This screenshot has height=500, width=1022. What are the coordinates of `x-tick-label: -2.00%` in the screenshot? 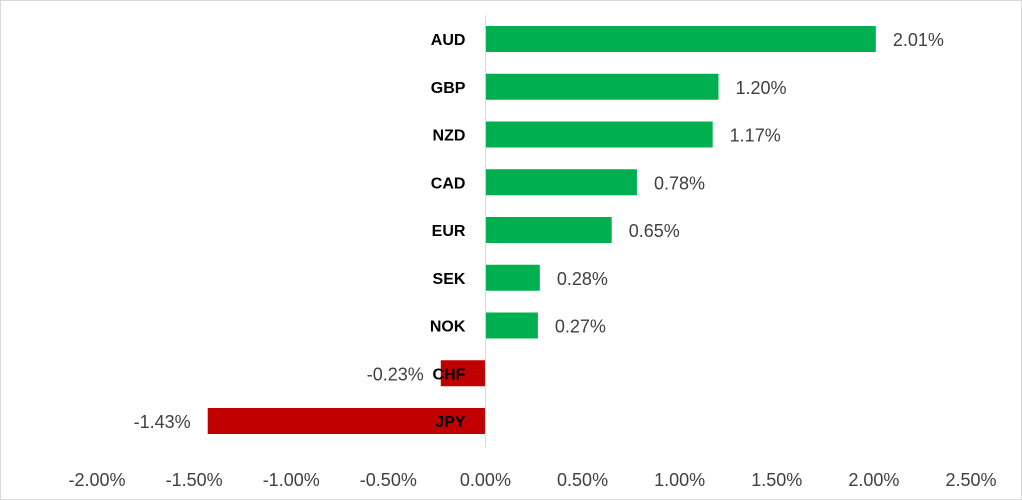 It's located at (96, 480).